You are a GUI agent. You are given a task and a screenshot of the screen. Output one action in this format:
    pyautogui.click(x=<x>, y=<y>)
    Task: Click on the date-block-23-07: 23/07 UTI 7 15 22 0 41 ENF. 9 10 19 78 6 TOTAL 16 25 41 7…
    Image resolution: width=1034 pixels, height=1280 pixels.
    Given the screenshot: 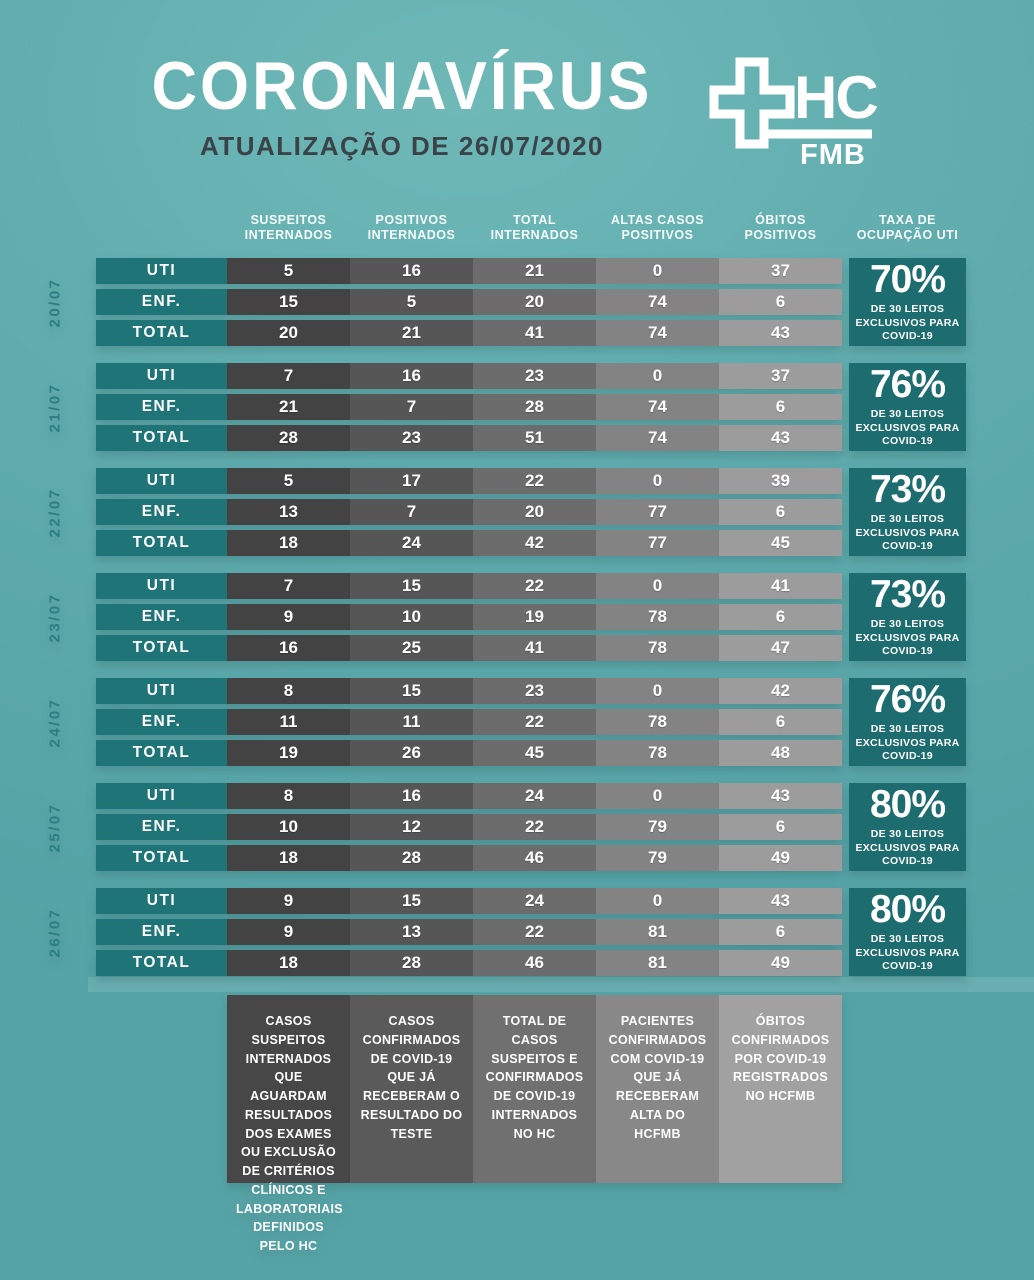 What is the action you would take?
    pyautogui.click(x=506, y=617)
    